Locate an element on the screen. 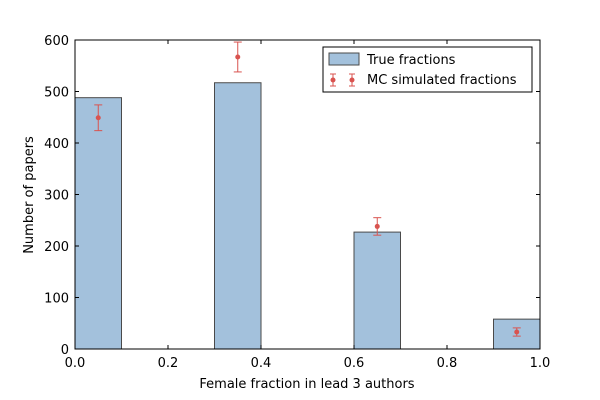 This screenshot has height=400, width=600. legend-swatch-mc-simulated is located at coordinates (342, 80).